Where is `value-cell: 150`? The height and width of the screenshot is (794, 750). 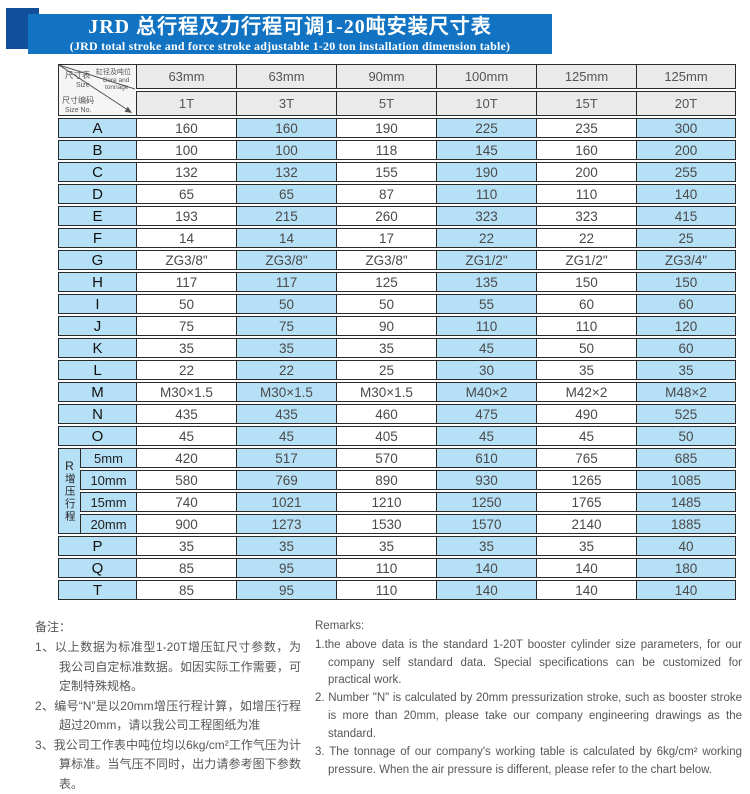 value-cell: 150 is located at coordinates (686, 282).